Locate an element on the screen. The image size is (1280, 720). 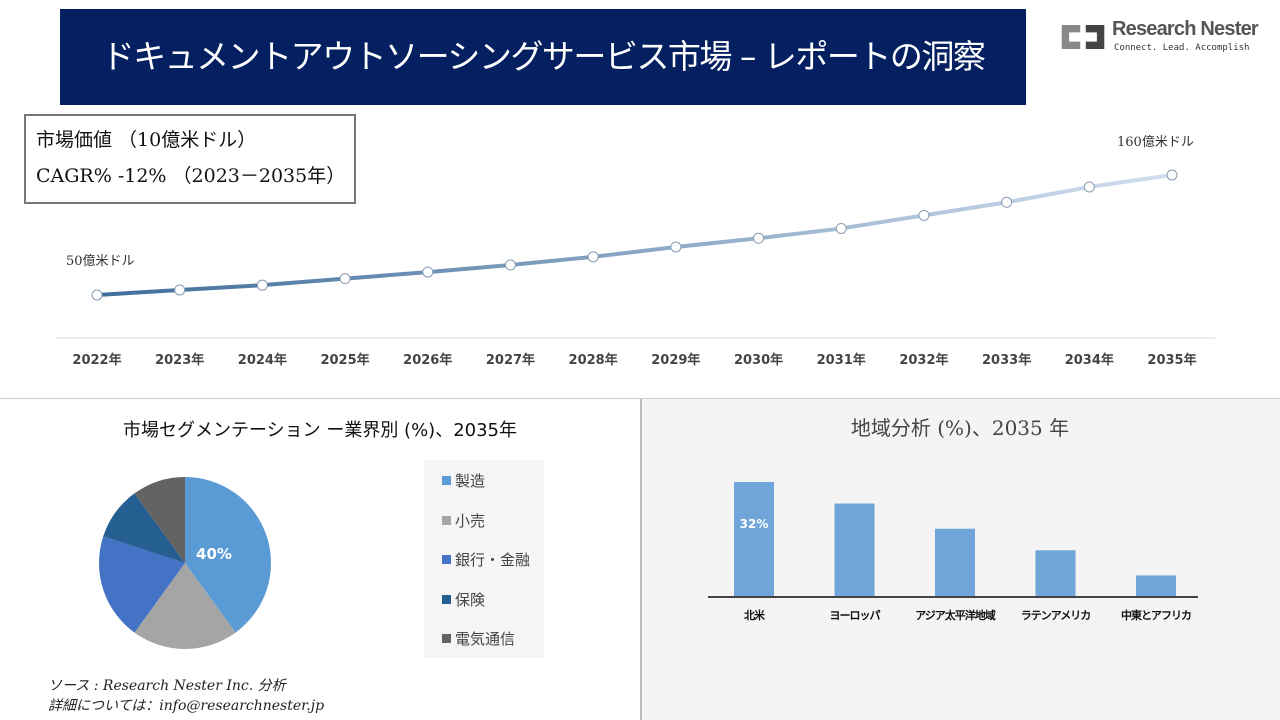
legend-item: 銀行・金融 is located at coordinates (486, 559).